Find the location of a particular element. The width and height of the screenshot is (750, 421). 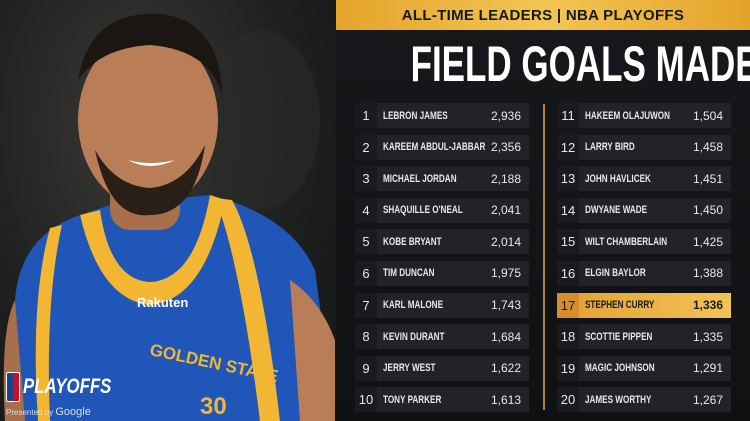

leader-row: 4 SHAQUILLE O'NEAL 2,041 is located at coordinates (442, 210).